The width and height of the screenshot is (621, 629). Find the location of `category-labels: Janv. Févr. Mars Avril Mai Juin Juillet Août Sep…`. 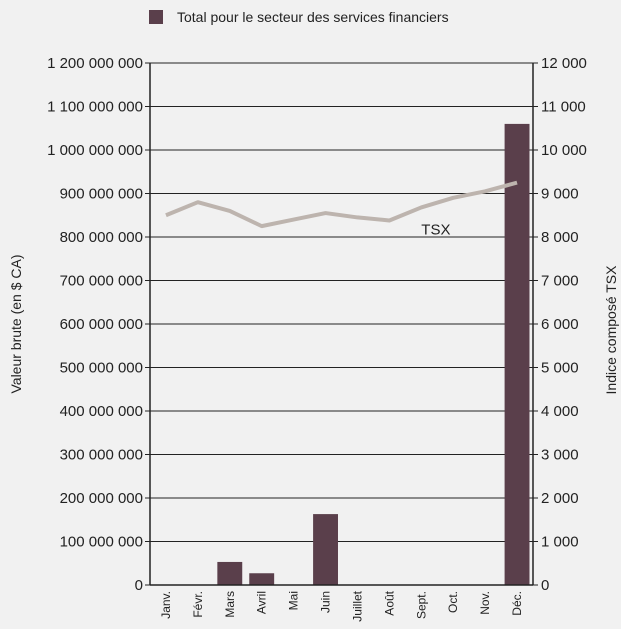

category-labels: Janv. Févr. Mars Avril Mai Juin Juillet Août Sep… is located at coordinates (341, 605).